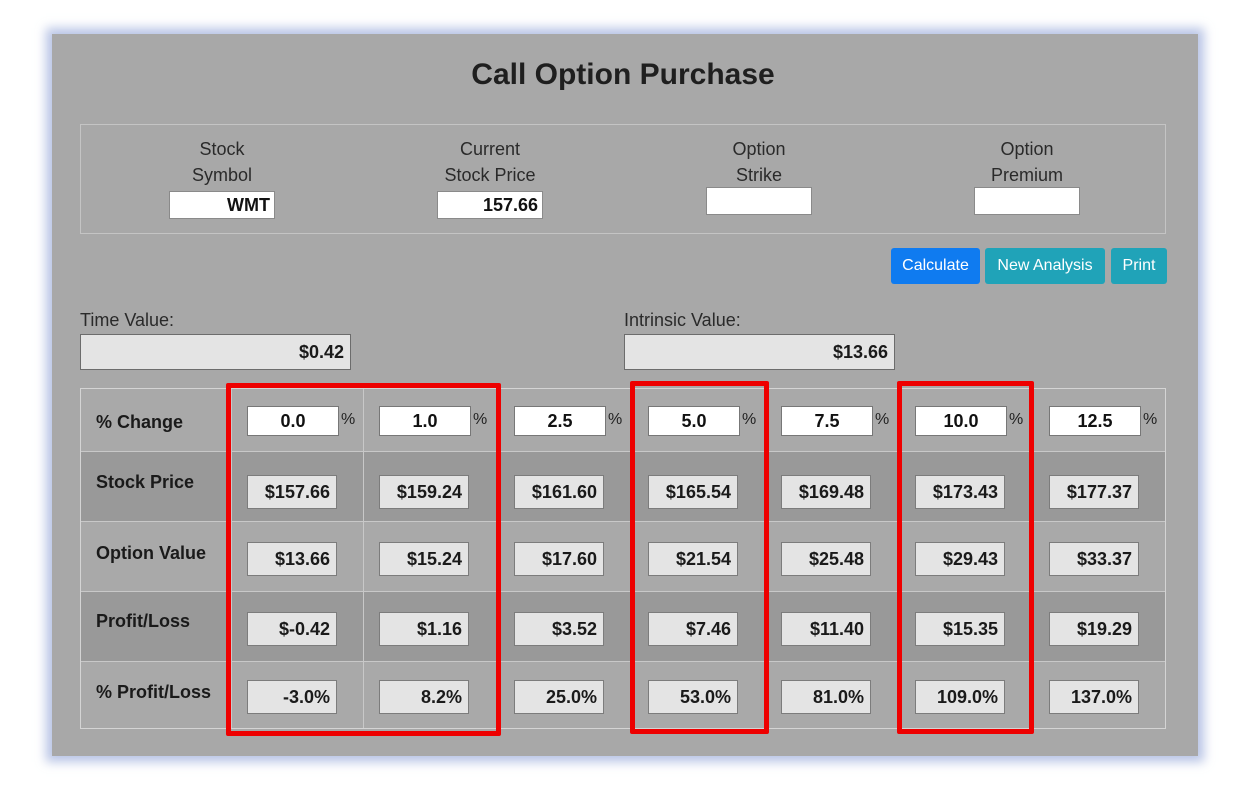 Image resolution: width=1246 pixels, height=790 pixels. I want to click on stock-price-cell: $173.43, so click(960, 492).